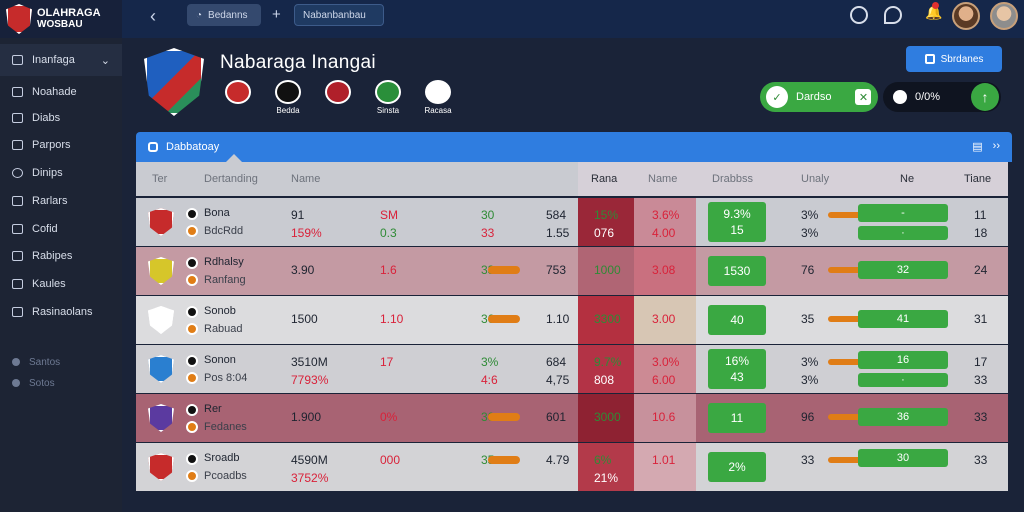 The height and width of the screenshot is (512, 1024). Describe the element at coordinates (160, 179) in the screenshot. I see `column-header: Ter` at that location.